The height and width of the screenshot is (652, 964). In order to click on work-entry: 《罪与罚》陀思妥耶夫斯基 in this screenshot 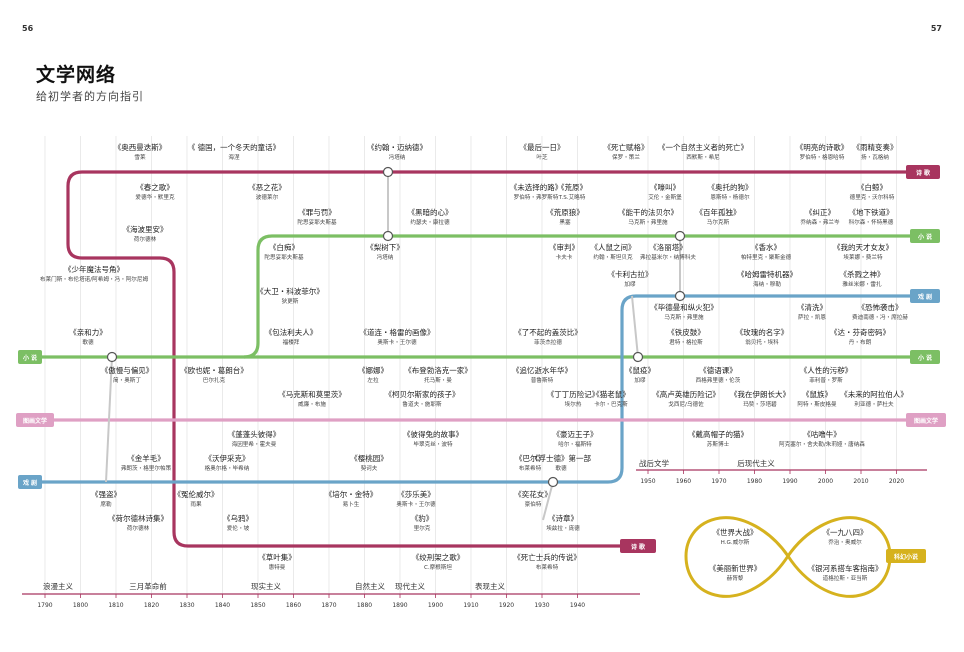, I will do `click(317, 217)`.